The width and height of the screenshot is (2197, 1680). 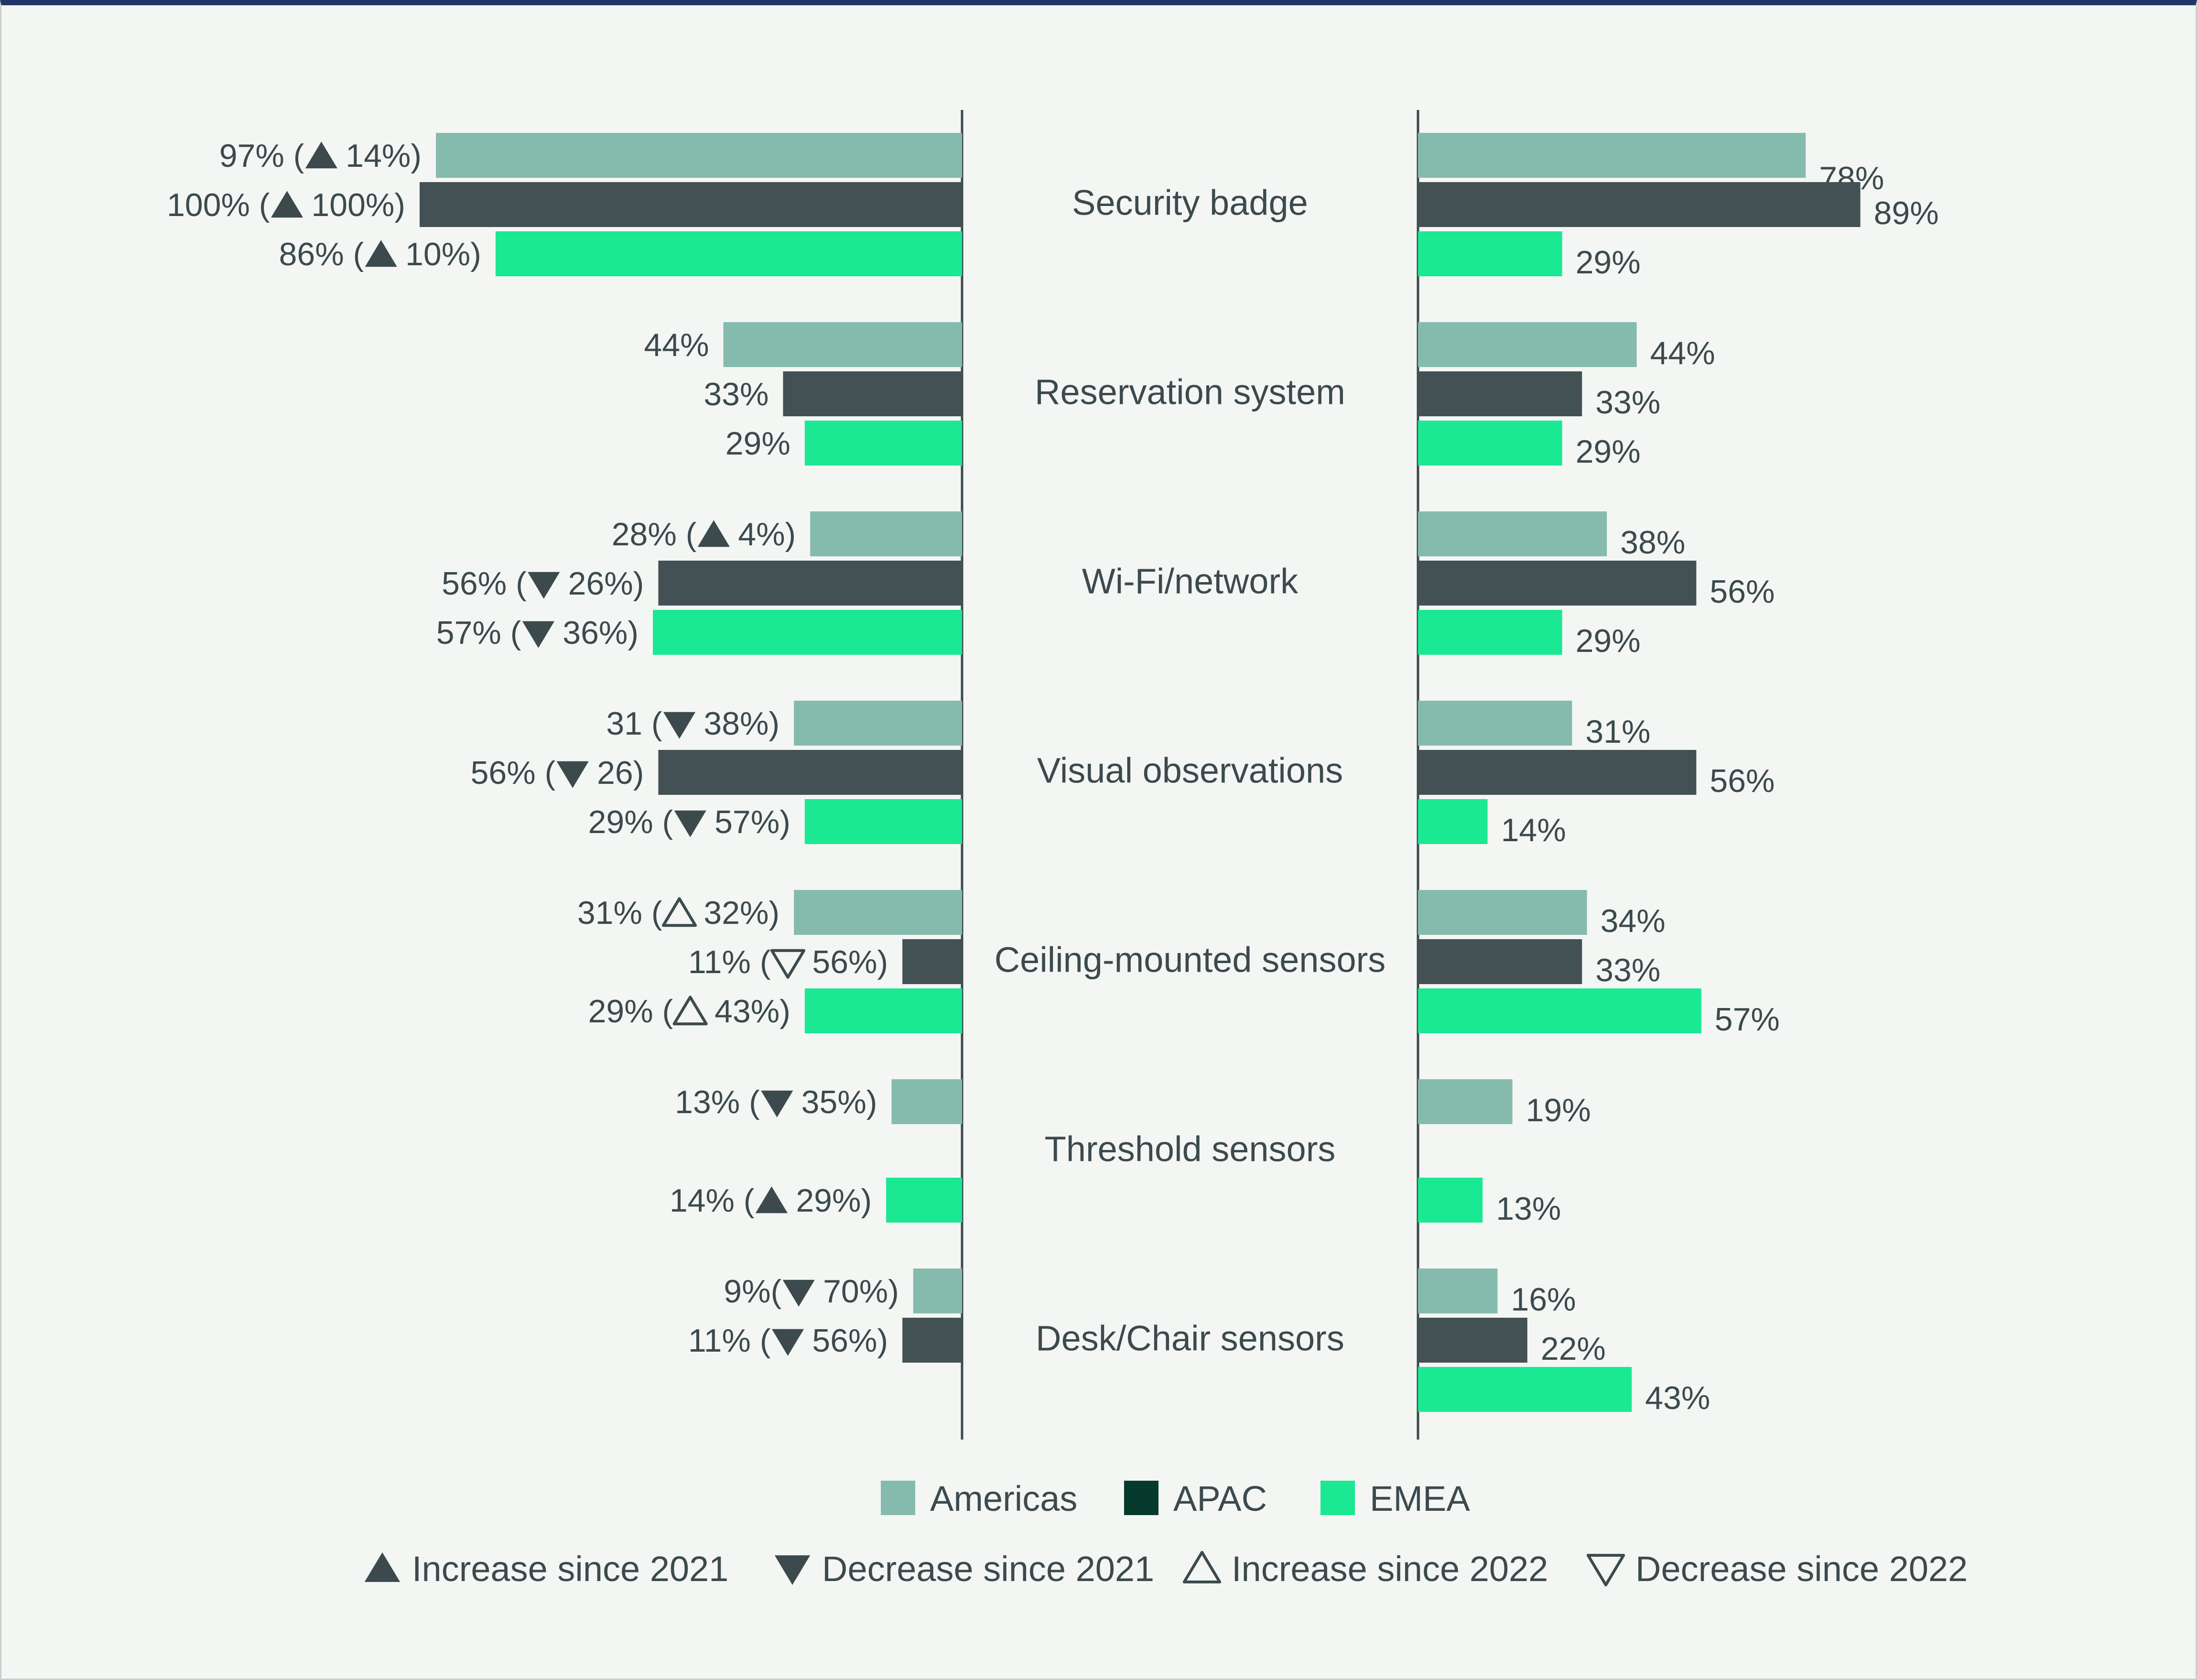 I want to click on category-label: Wi-Fi/network, so click(x=1191, y=581).